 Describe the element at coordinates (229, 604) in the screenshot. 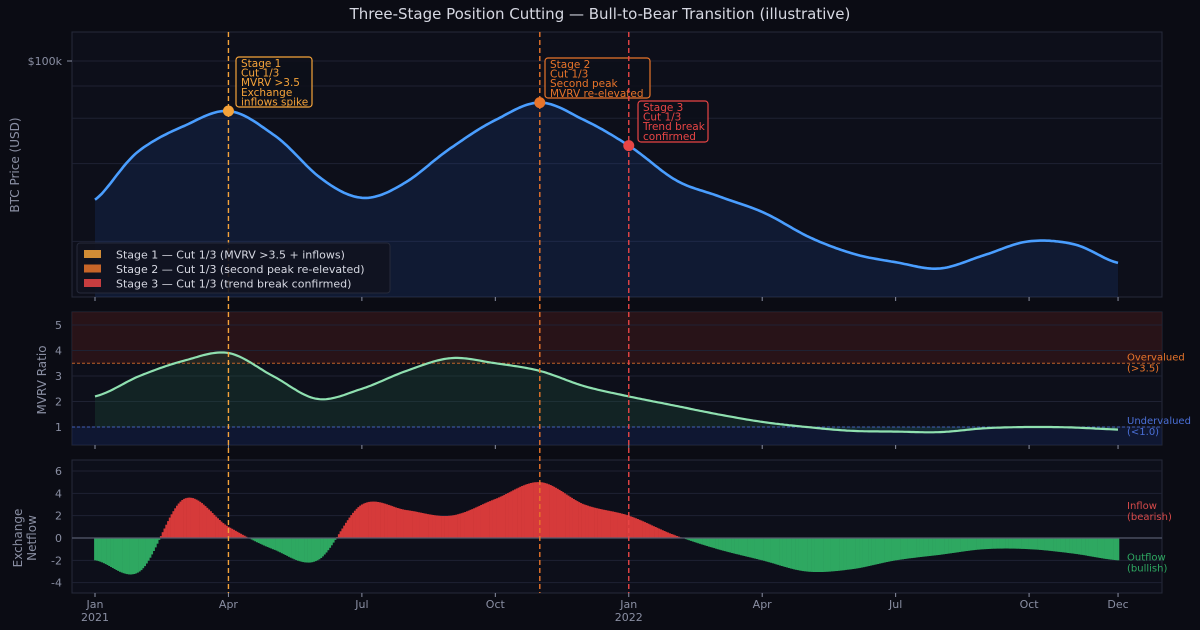

I see `x-tick-label: Apr` at that location.